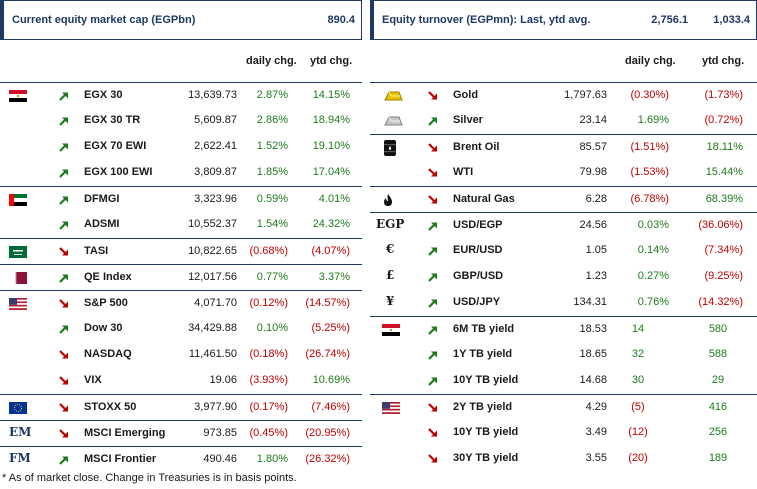 Image resolution: width=757 pixels, height=489 pixels. I want to click on index-value: 3,809.87, so click(215, 172).